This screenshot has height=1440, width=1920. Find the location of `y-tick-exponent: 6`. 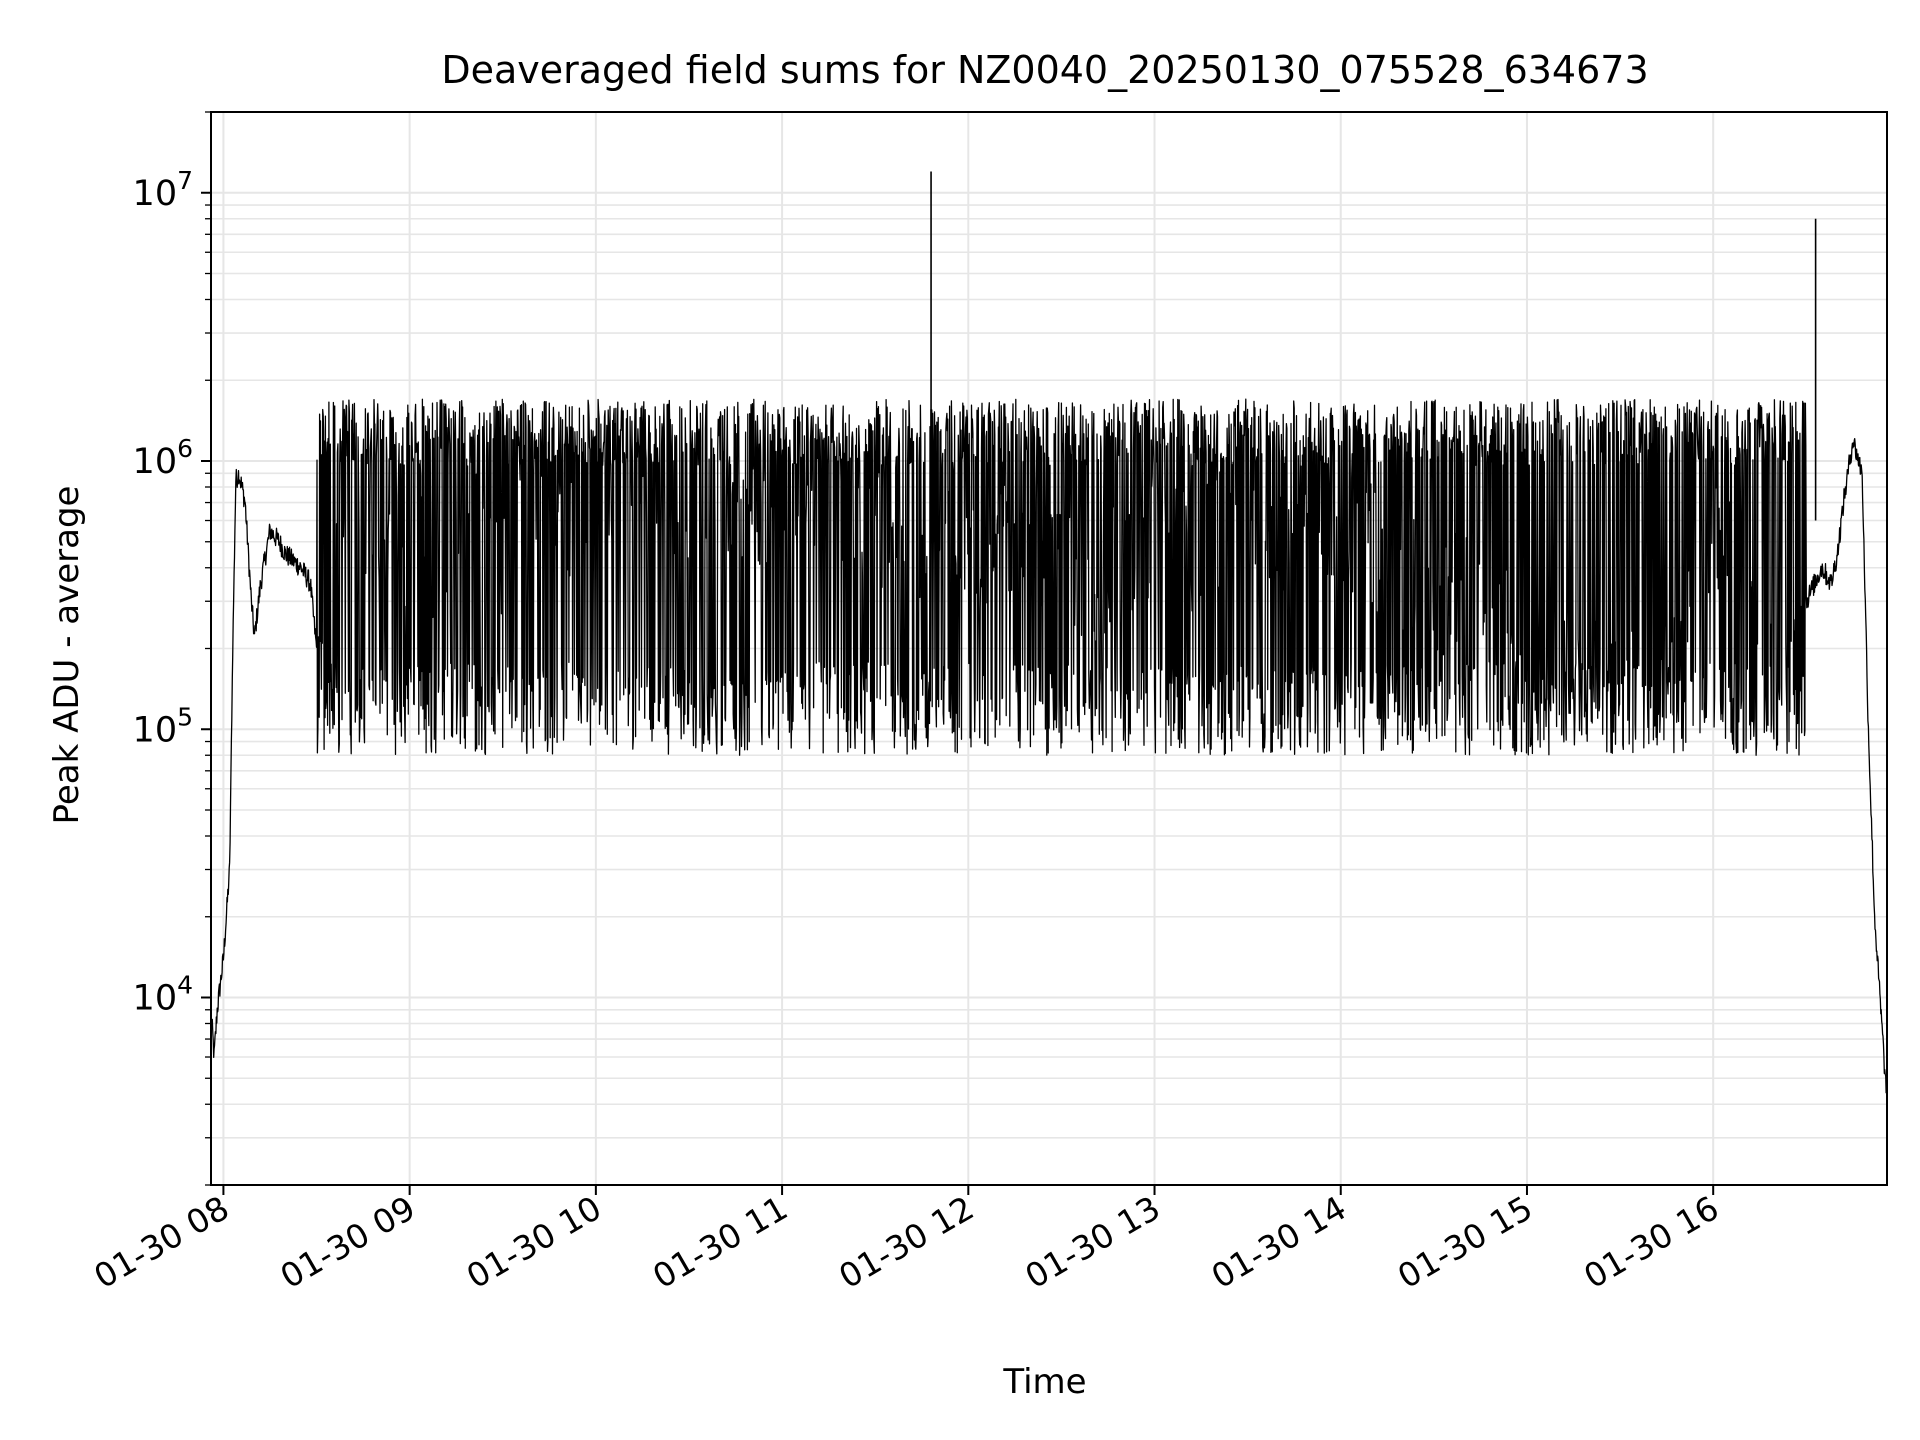

y-tick-exponent: 6 is located at coordinates (185, 448).